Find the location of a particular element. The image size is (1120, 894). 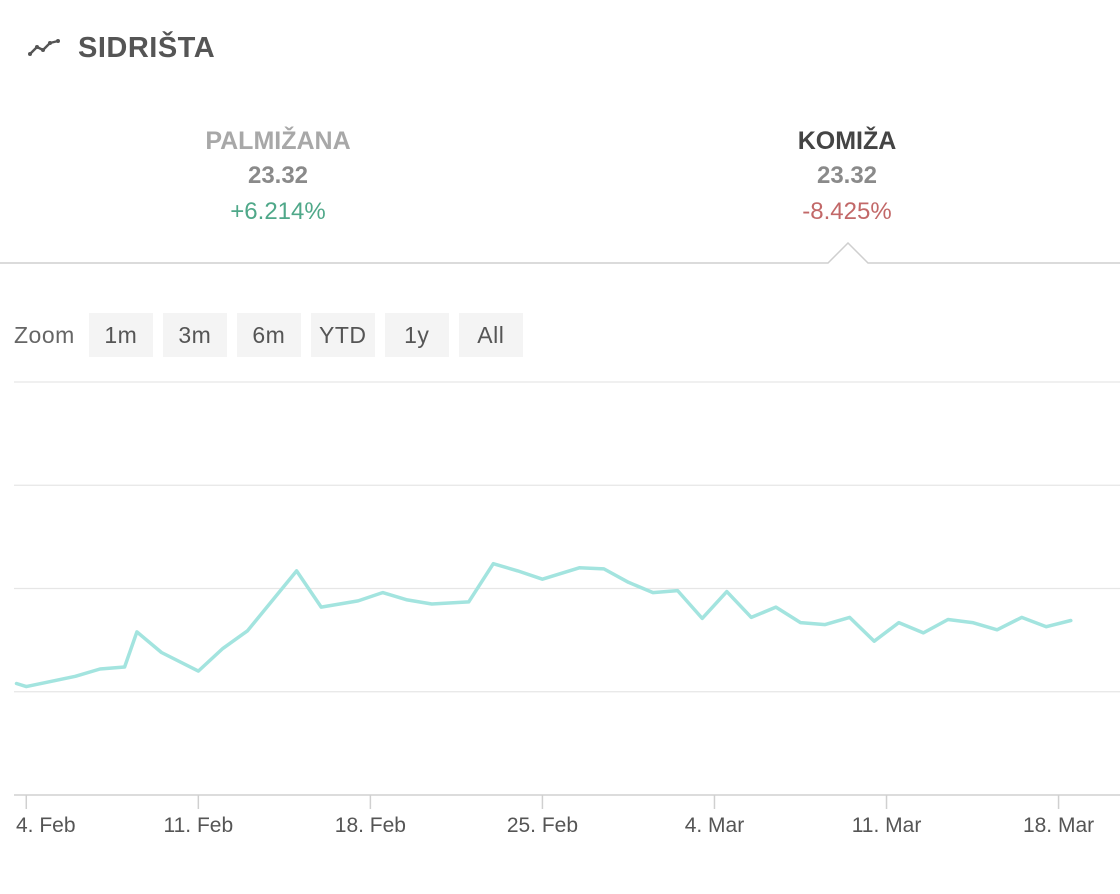

stat-change: +6.214% is located at coordinates (278, 211).